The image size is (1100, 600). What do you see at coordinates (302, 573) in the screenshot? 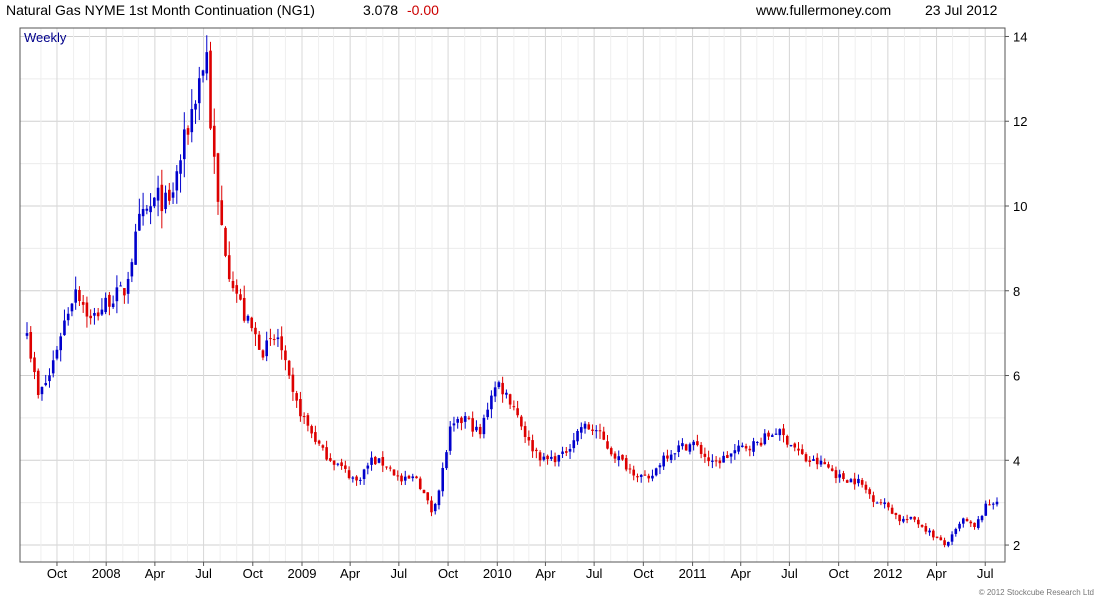
I see `x-tick-label: 2009` at bounding box center [302, 573].